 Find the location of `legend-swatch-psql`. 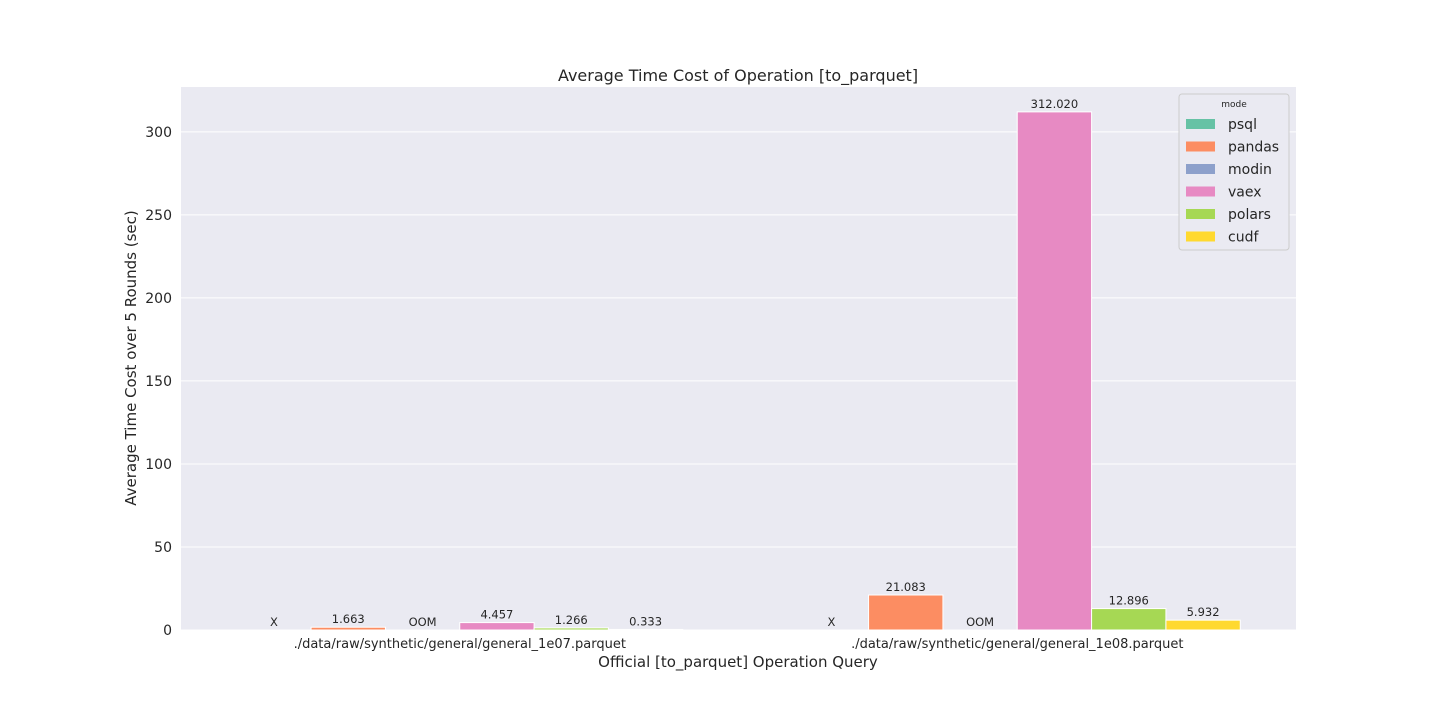

legend-swatch-psql is located at coordinates (1200, 124).